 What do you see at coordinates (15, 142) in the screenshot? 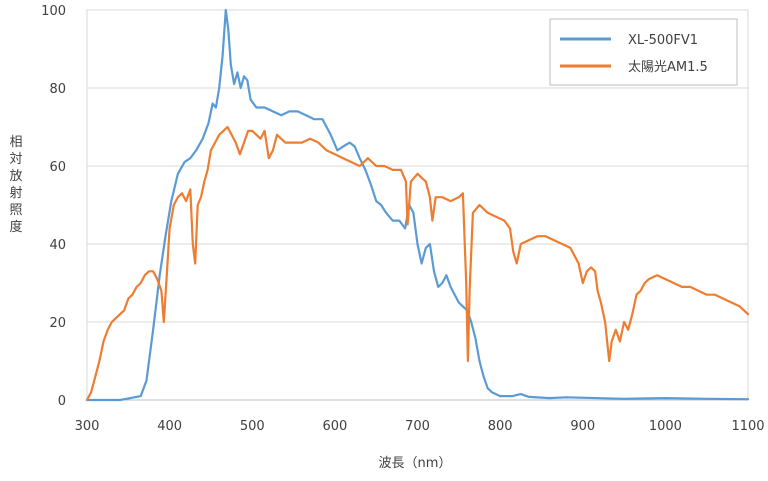
I see `y-axis-title-char-0: 相` at bounding box center [15, 142].